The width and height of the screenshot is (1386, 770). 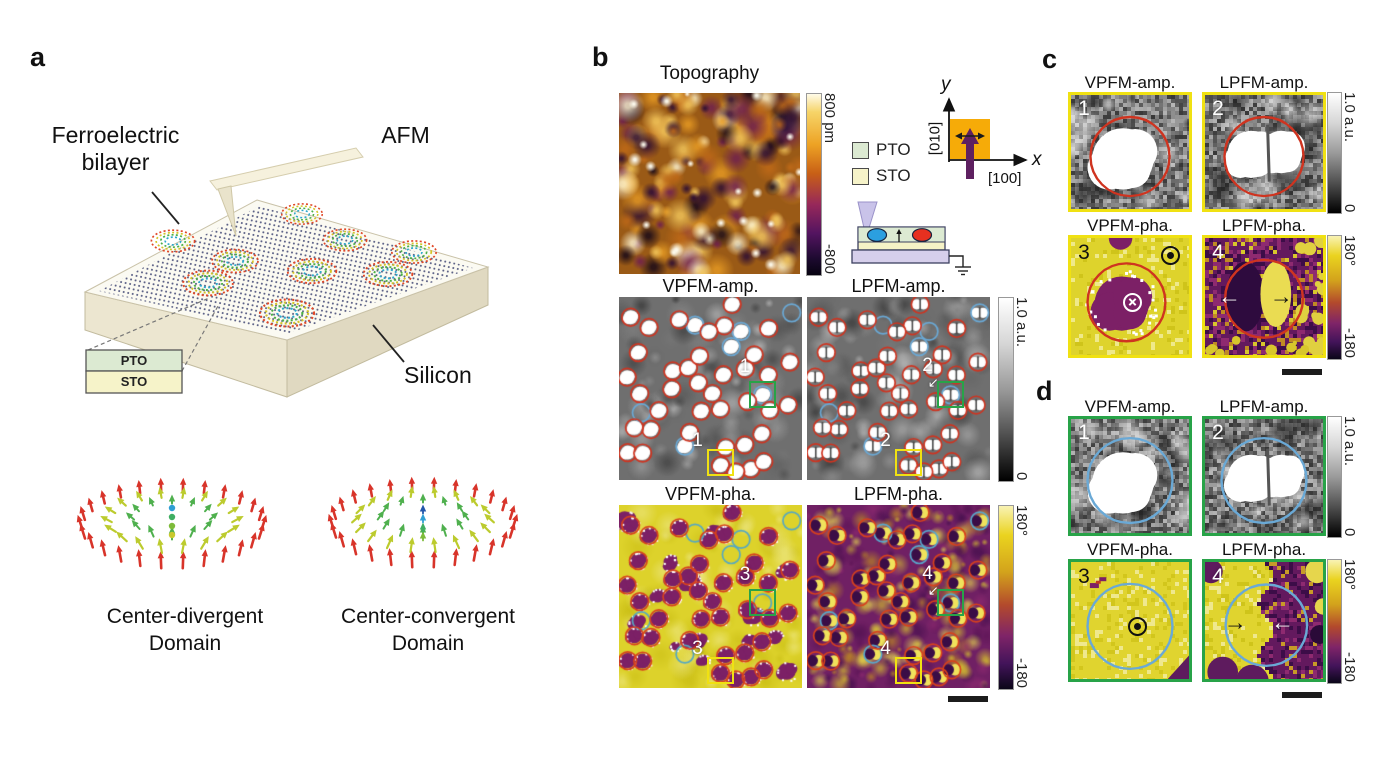 I want to click on d-vpfm-amp-tile: 1, so click(x=1130, y=476).